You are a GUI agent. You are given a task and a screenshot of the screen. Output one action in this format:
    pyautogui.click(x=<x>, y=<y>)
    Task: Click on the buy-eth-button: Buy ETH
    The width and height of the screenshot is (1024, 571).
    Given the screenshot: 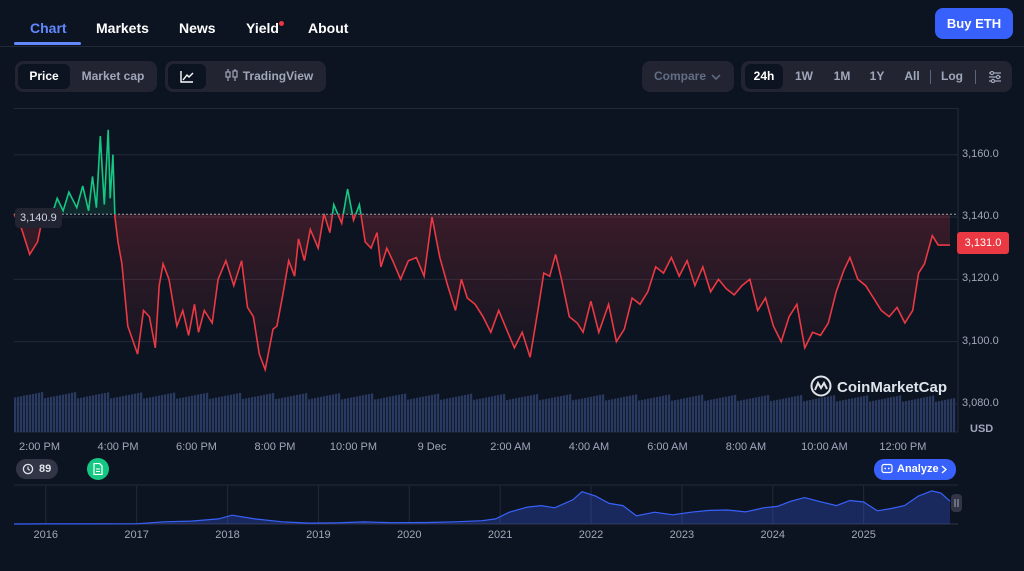 What is the action you would take?
    pyautogui.click(x=974, y=23)
    